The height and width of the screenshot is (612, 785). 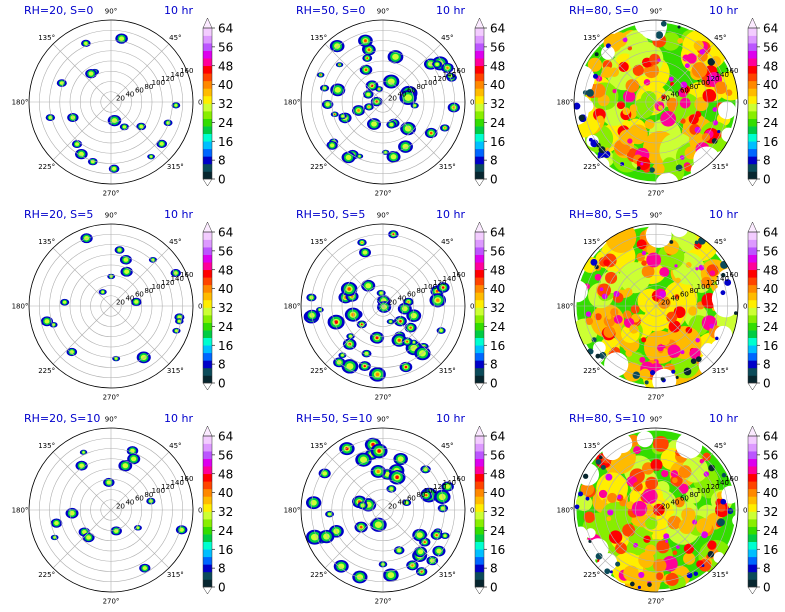 I want to click on colorbar-tick-label: 56, so click(x=497, y=251).